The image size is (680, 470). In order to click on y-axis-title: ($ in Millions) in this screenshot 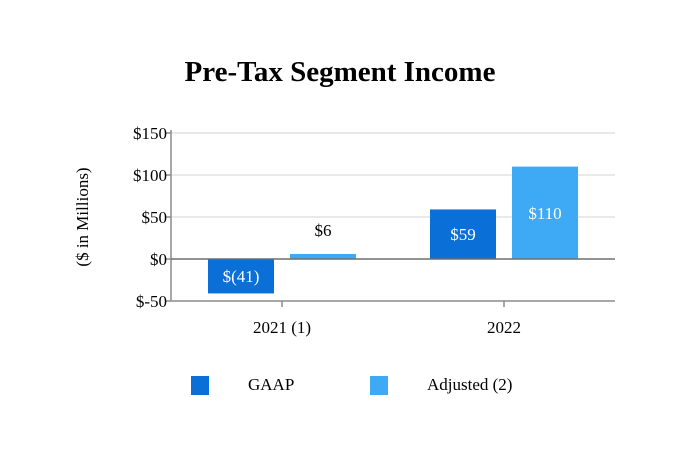, I will do `click(82, 216)`.